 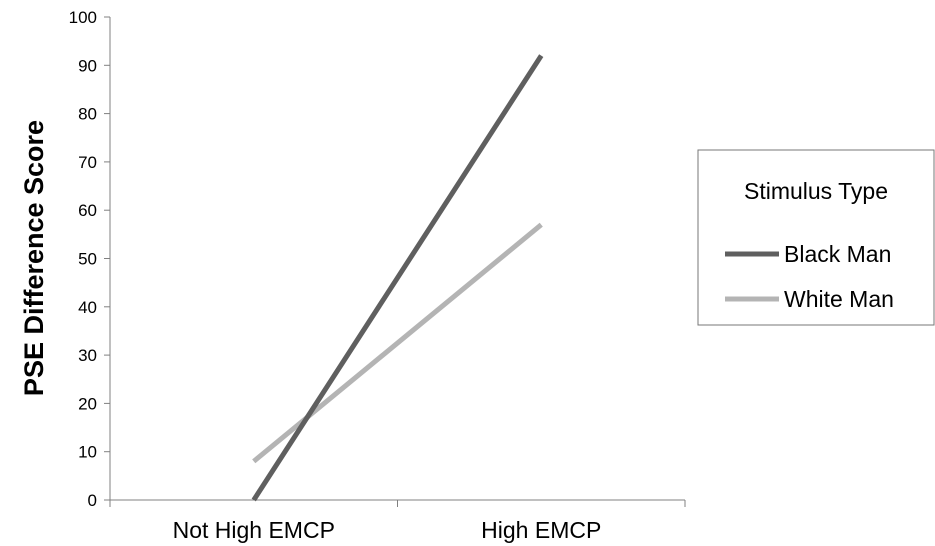 I want to click on y-tick-label: 20, so click(x=87, y=403).